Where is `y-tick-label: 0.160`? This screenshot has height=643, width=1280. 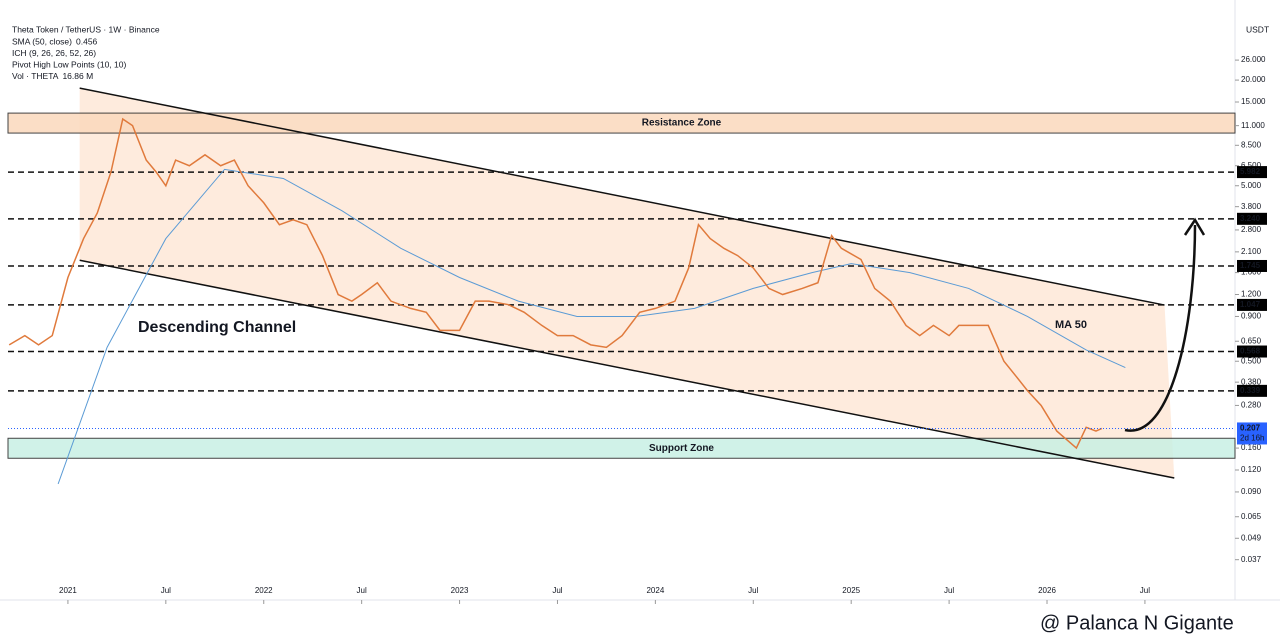
y-tick-label: 0.160 is located at coordinates (1251, 447).